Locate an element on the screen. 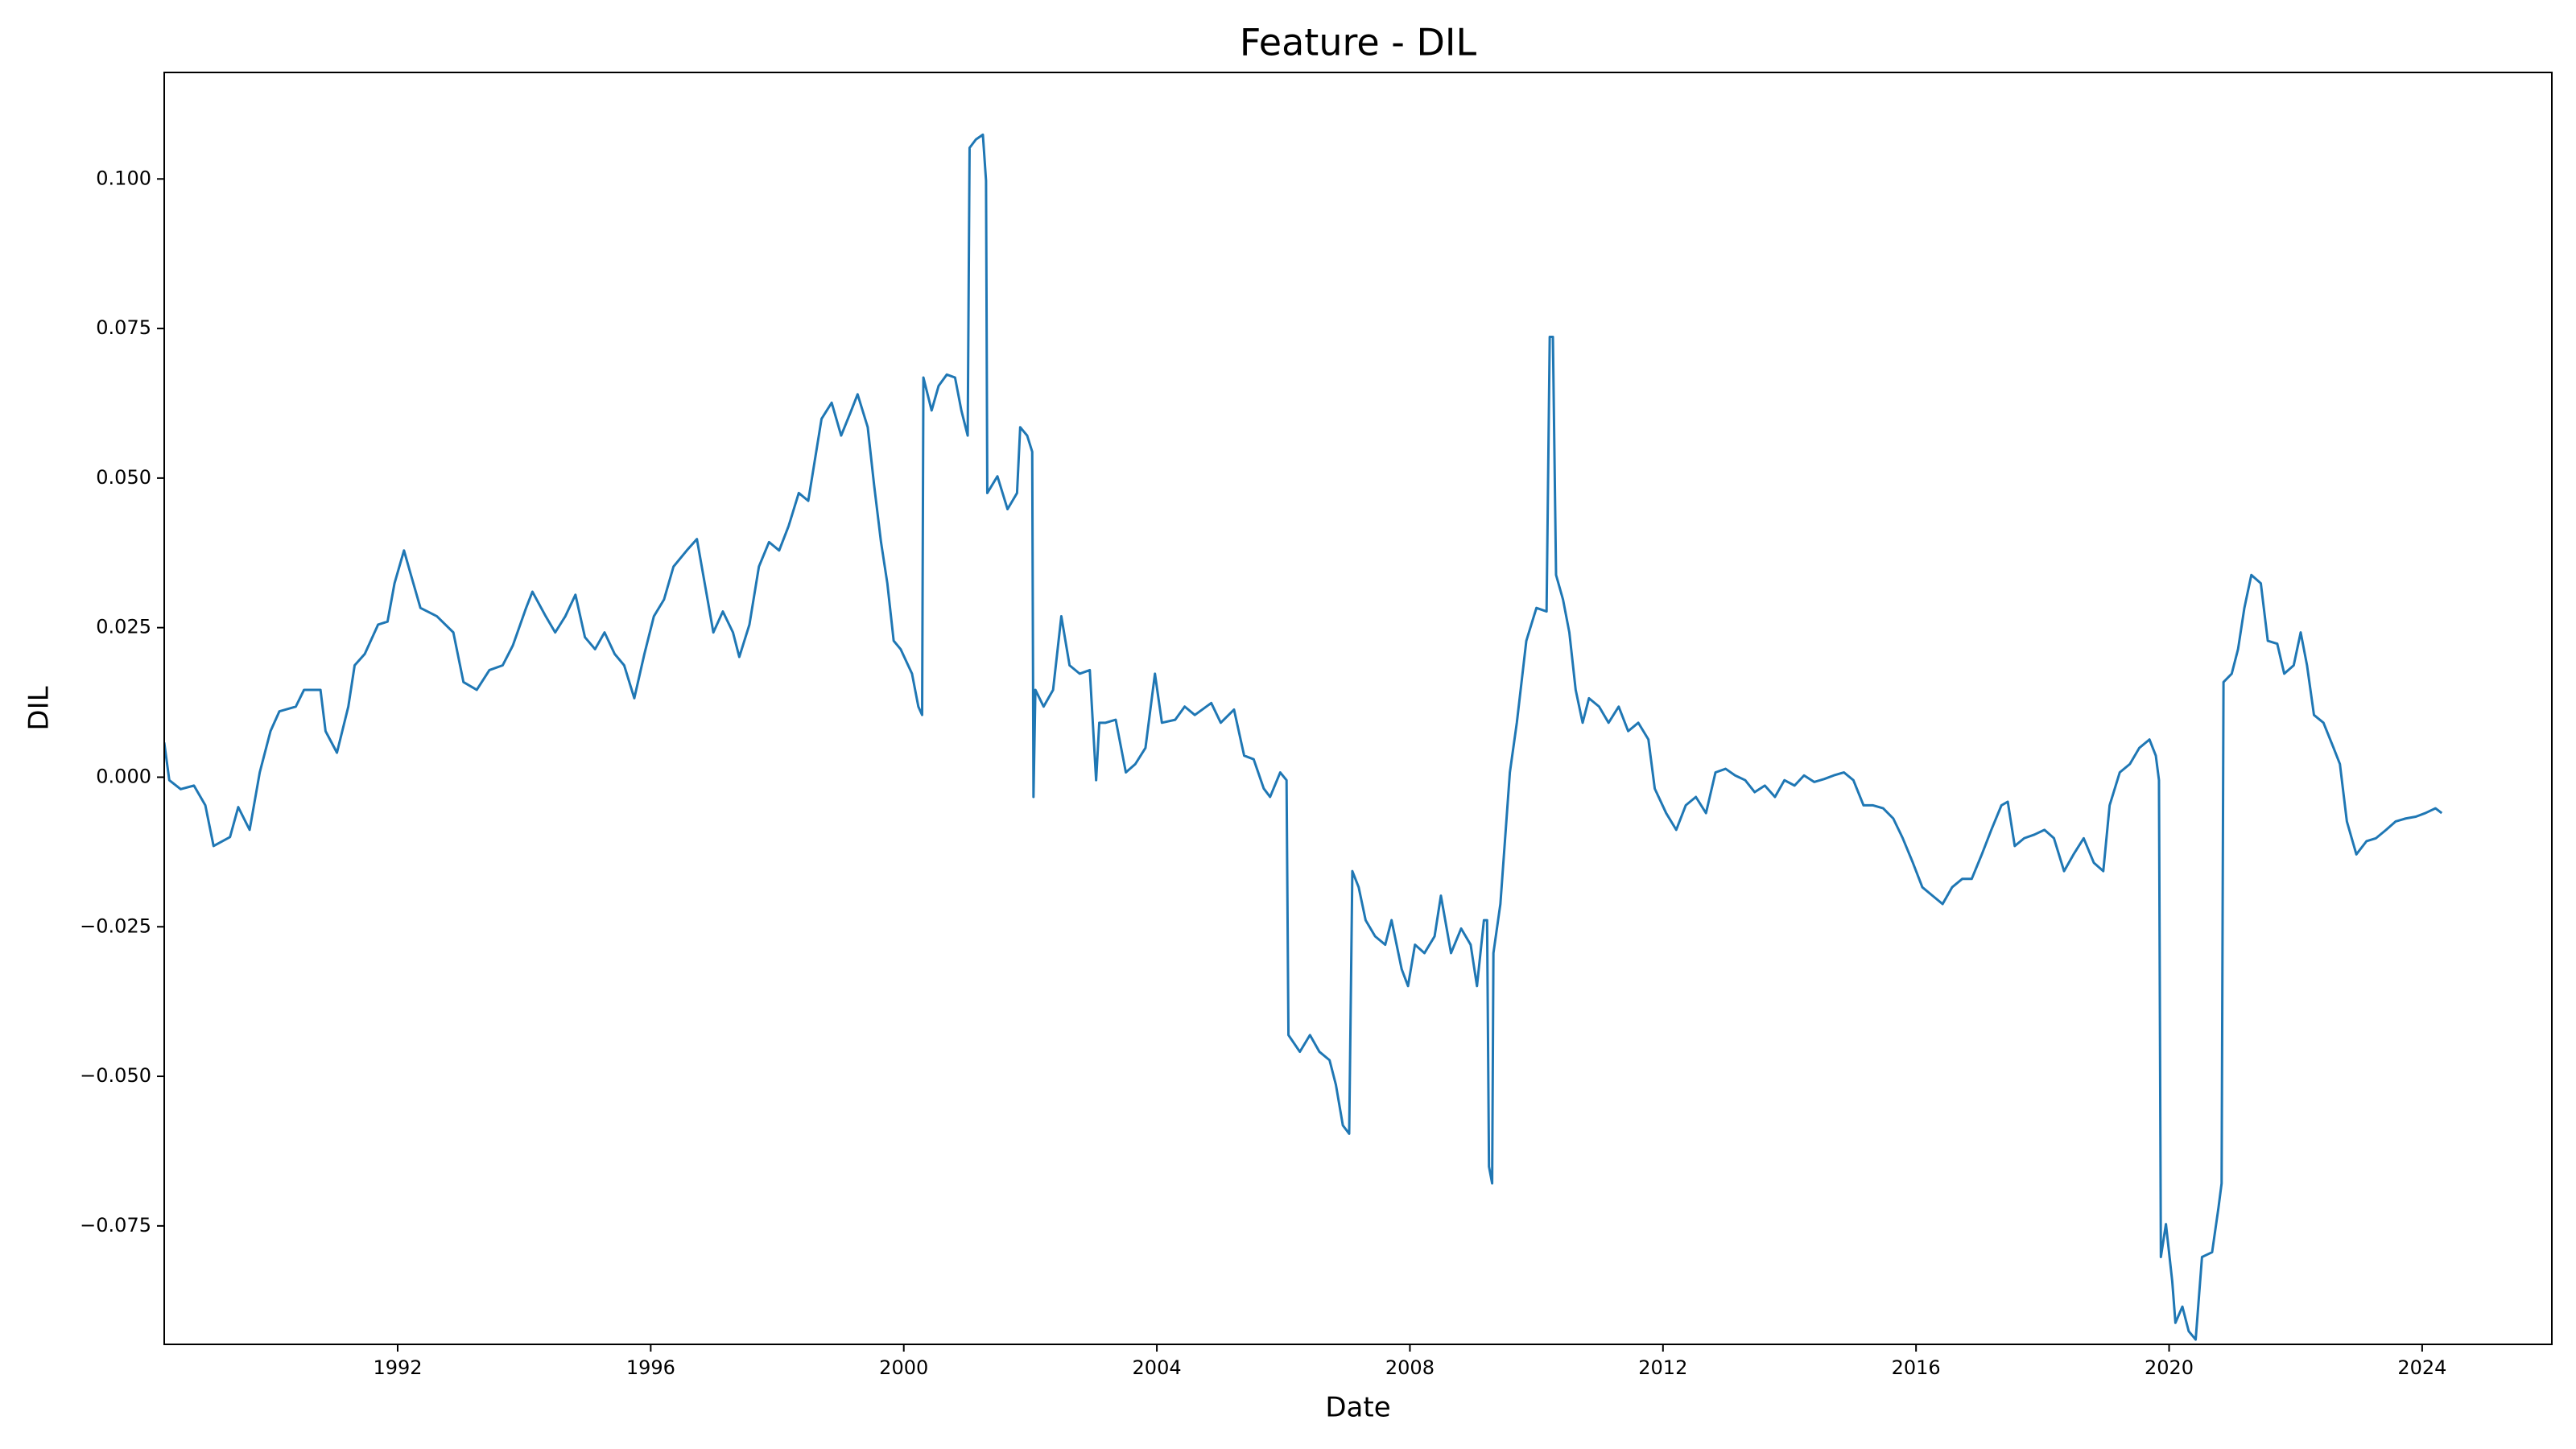 Image resolution: width=2576 pixels, height=1449 pixels. y-axis-label: DIL is located at coordinates (39, 708).